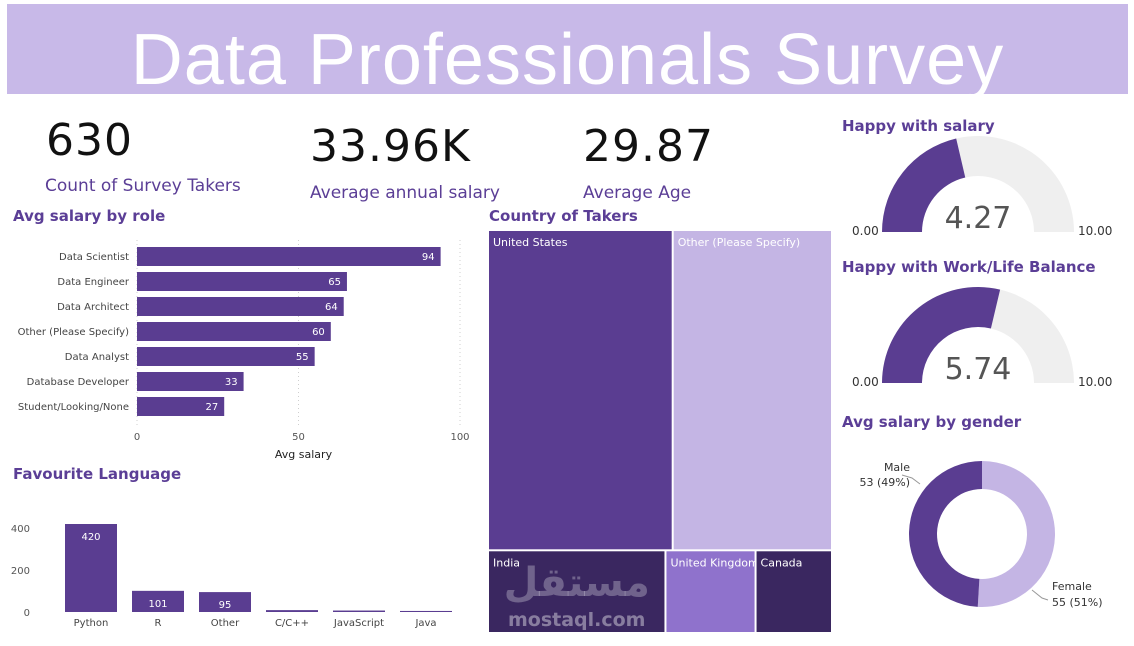  I want to click on happy-balance-gauge: 5.74 0.00 10.00, so click(982, 337).